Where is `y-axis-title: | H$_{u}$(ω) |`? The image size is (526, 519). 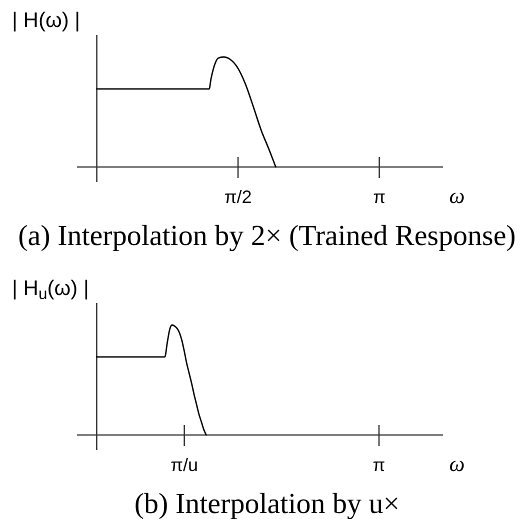
y-axis-title: | H$_{u}$(ω) | is located at coordinates (50, 290).